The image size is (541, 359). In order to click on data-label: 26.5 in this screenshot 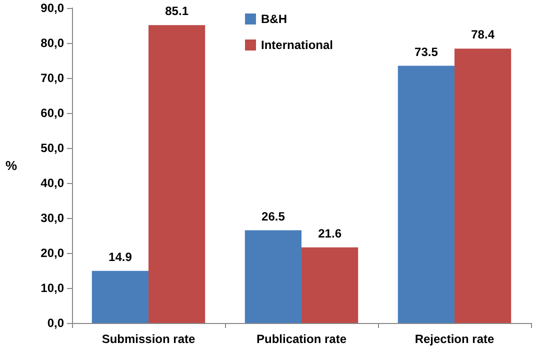, I will do `click(274, 216)`.